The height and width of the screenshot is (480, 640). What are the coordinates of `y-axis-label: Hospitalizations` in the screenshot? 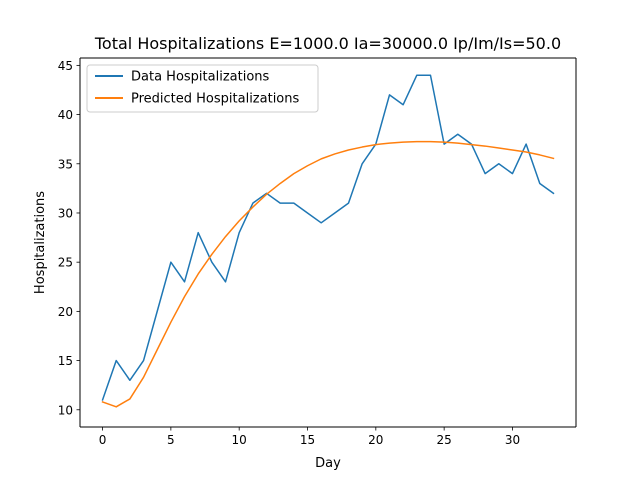 It's located at (40, 242).